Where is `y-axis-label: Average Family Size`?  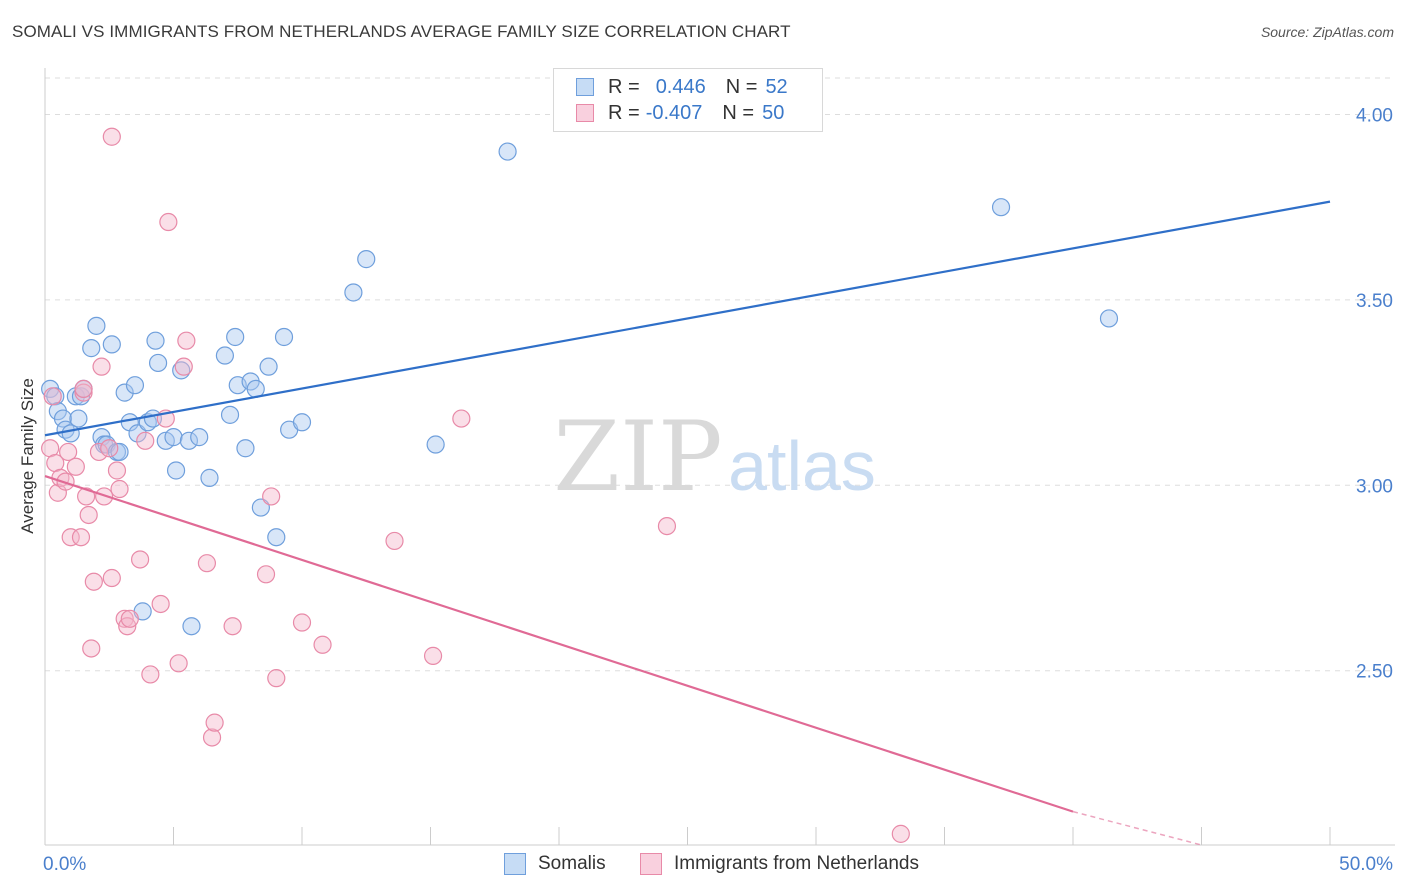 y-axis-label: Average Family Size is located at coordinates (27, 456).